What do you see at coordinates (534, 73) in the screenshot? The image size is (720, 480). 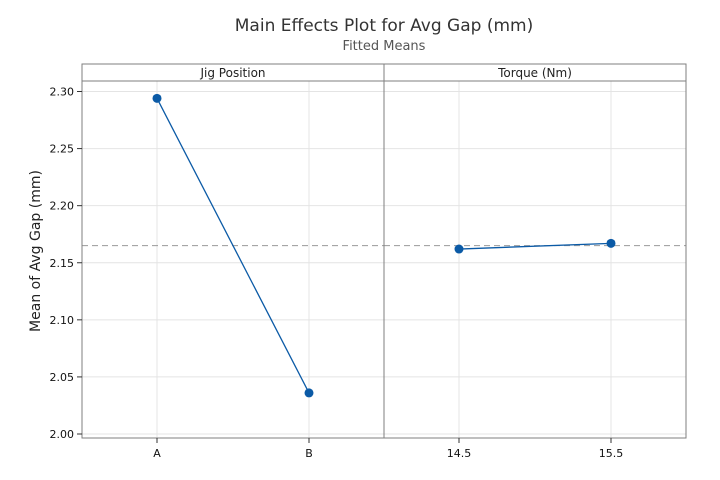 I see `panel-label: Torque (Nm)` at bounding box center [534, 73].